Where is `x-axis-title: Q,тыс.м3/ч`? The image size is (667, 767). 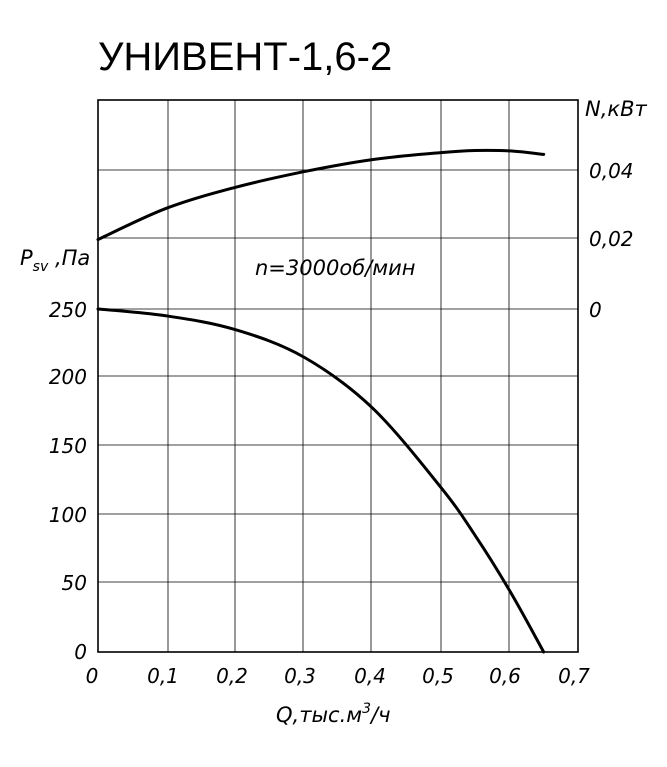 x-axis-title: Q,тыс.м3/ч is located at coordinates (333, 714).